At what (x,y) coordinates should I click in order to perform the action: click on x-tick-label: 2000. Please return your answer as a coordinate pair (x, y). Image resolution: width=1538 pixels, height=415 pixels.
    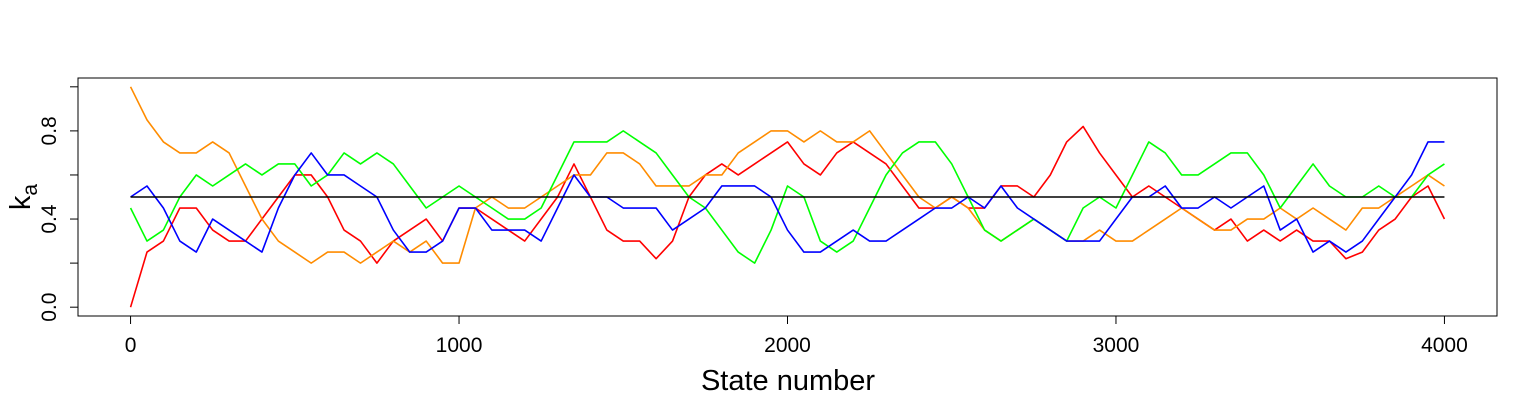
    Looking at the image, I should click on (787, 345).